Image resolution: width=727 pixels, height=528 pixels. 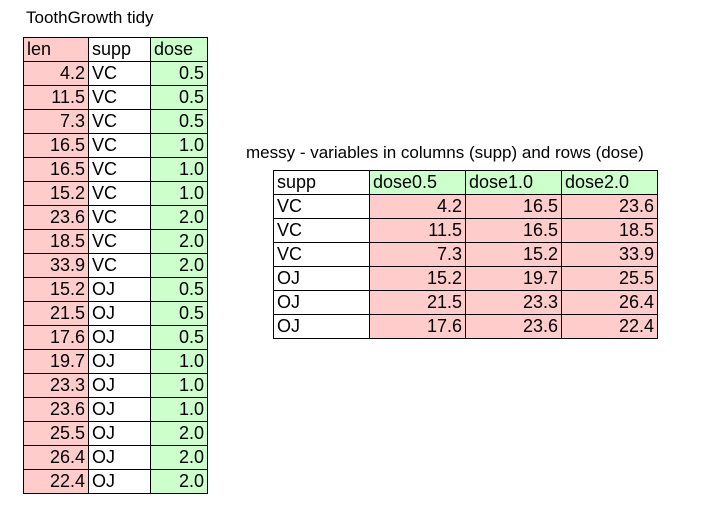 I want to click on messy-cell: 33.9, so click(x=609, y=254).